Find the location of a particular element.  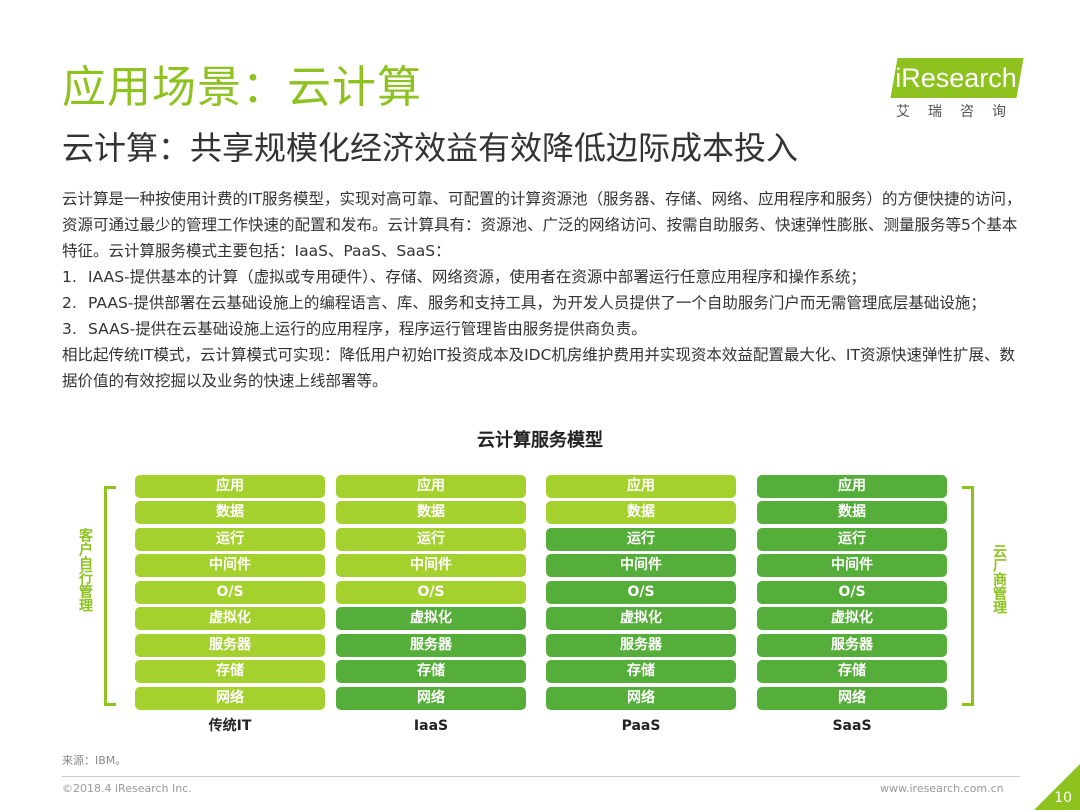

vendor-bracket is located at coordinates (968, 596).